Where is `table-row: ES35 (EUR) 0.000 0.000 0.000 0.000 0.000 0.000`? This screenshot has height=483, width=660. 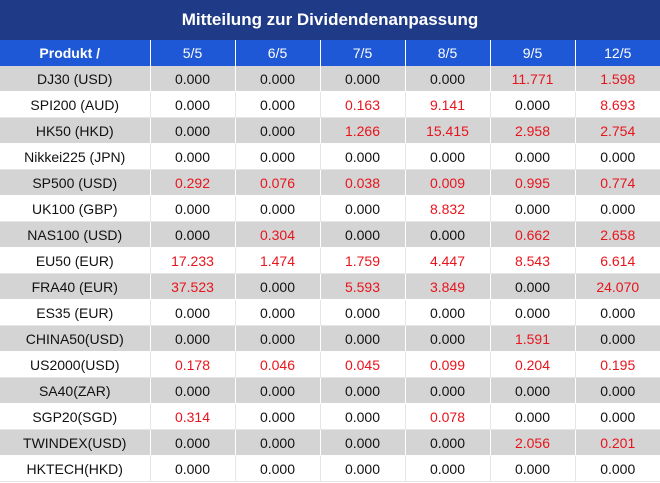 table-row: ES35 (EUR) 0.000 0.000 0.000 0.000 0.000 0.000 is located at coordinates (330, 312).